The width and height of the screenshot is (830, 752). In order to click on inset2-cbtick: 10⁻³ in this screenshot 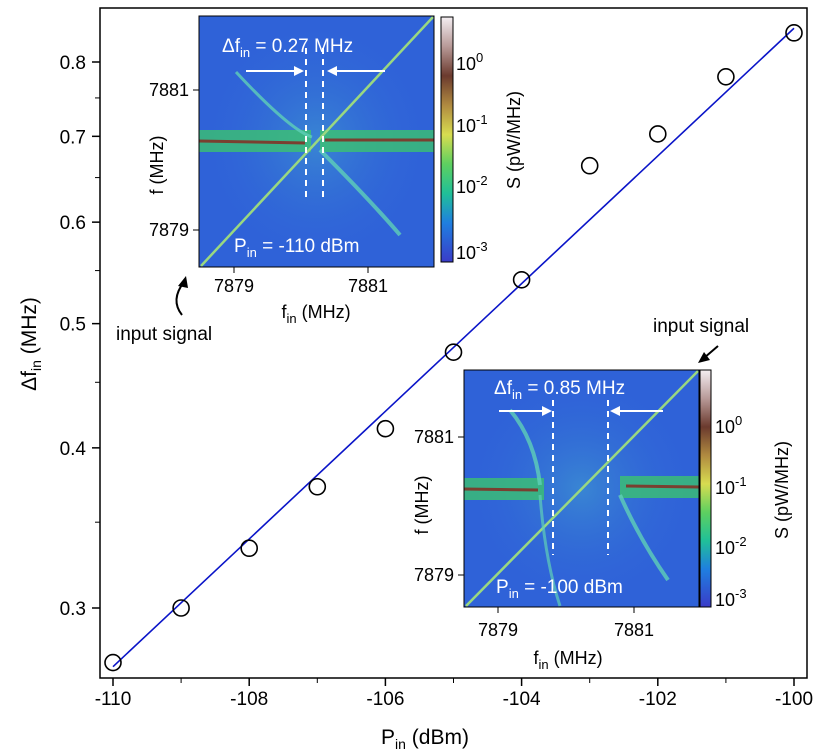, I will do `click(731, 598)`.